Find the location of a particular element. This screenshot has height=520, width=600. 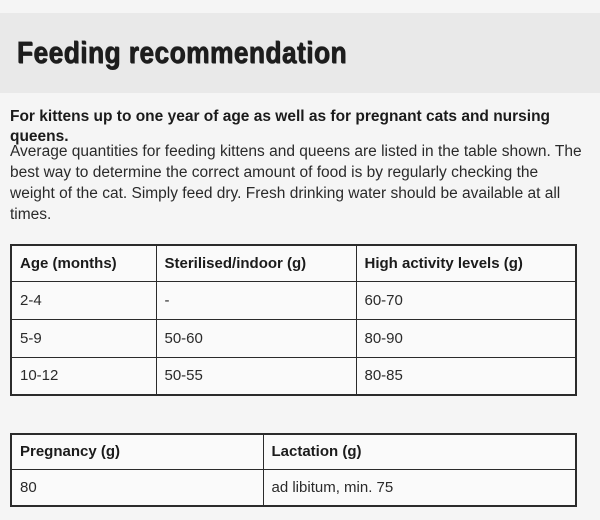

table-row: 2-4 - 60-70 is located at coordinates (293, 300).